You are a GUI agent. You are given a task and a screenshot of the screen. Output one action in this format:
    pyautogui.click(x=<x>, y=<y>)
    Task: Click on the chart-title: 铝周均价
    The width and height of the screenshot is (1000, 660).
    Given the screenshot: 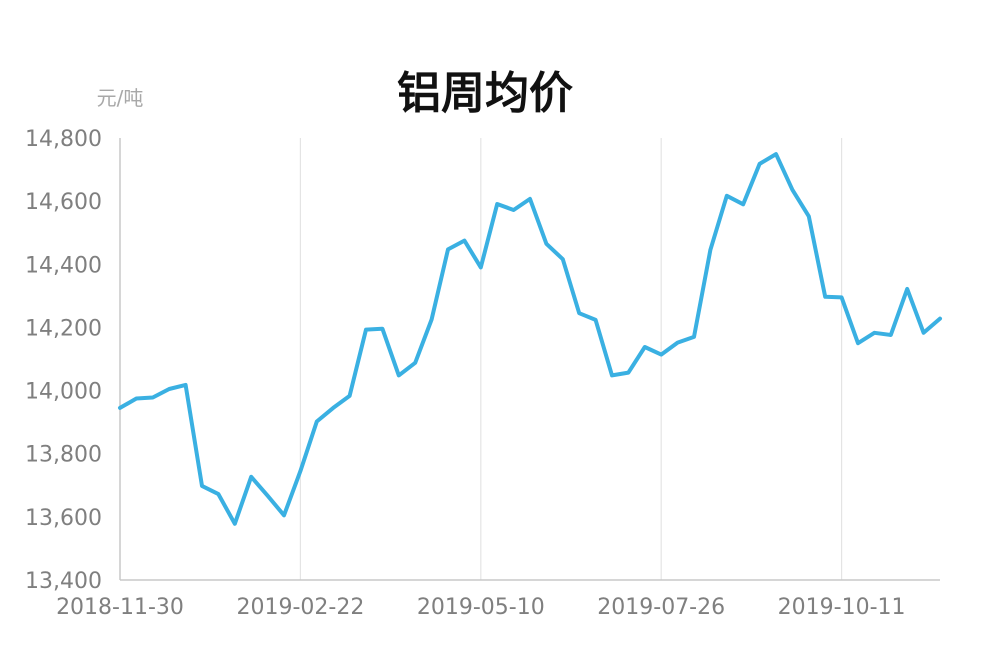 What is the action you would take?
    pyautogui.click(x=485, y=93)
    